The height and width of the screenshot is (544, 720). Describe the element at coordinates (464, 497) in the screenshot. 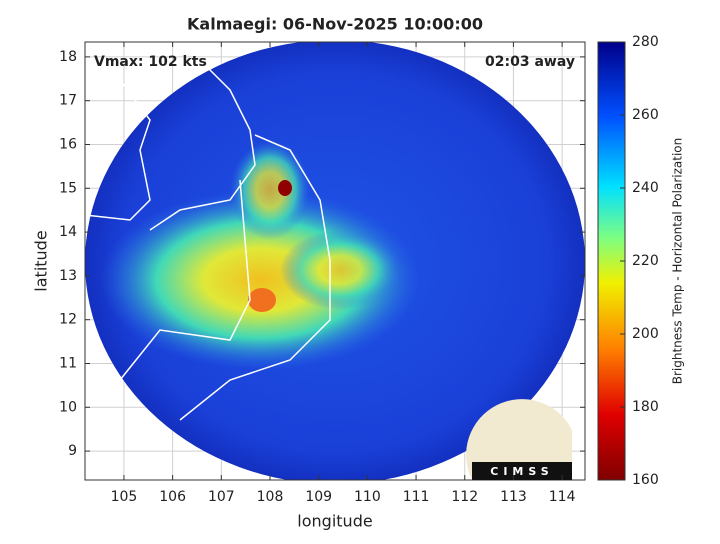

I see `x-tick-label: 112` at that location.